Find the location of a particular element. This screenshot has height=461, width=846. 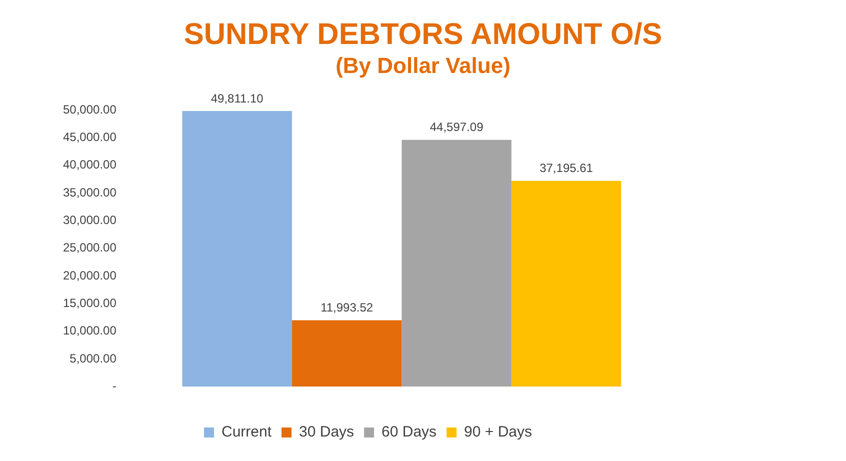

chart-title: SUNDRY DEBTORS AMOUNT O/S is located at coordinates (423, 35).